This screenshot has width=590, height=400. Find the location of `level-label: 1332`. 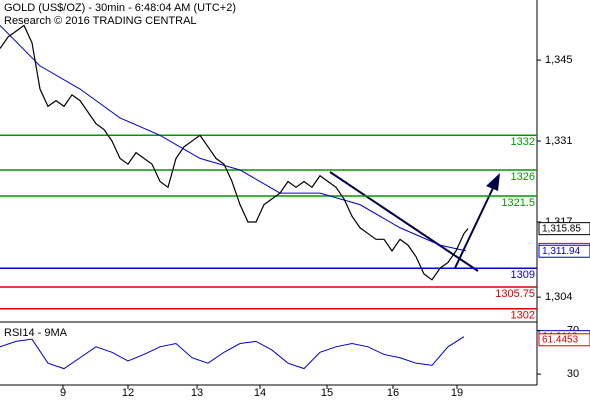

level-label: 1332 is located at coordinates (523, 142).